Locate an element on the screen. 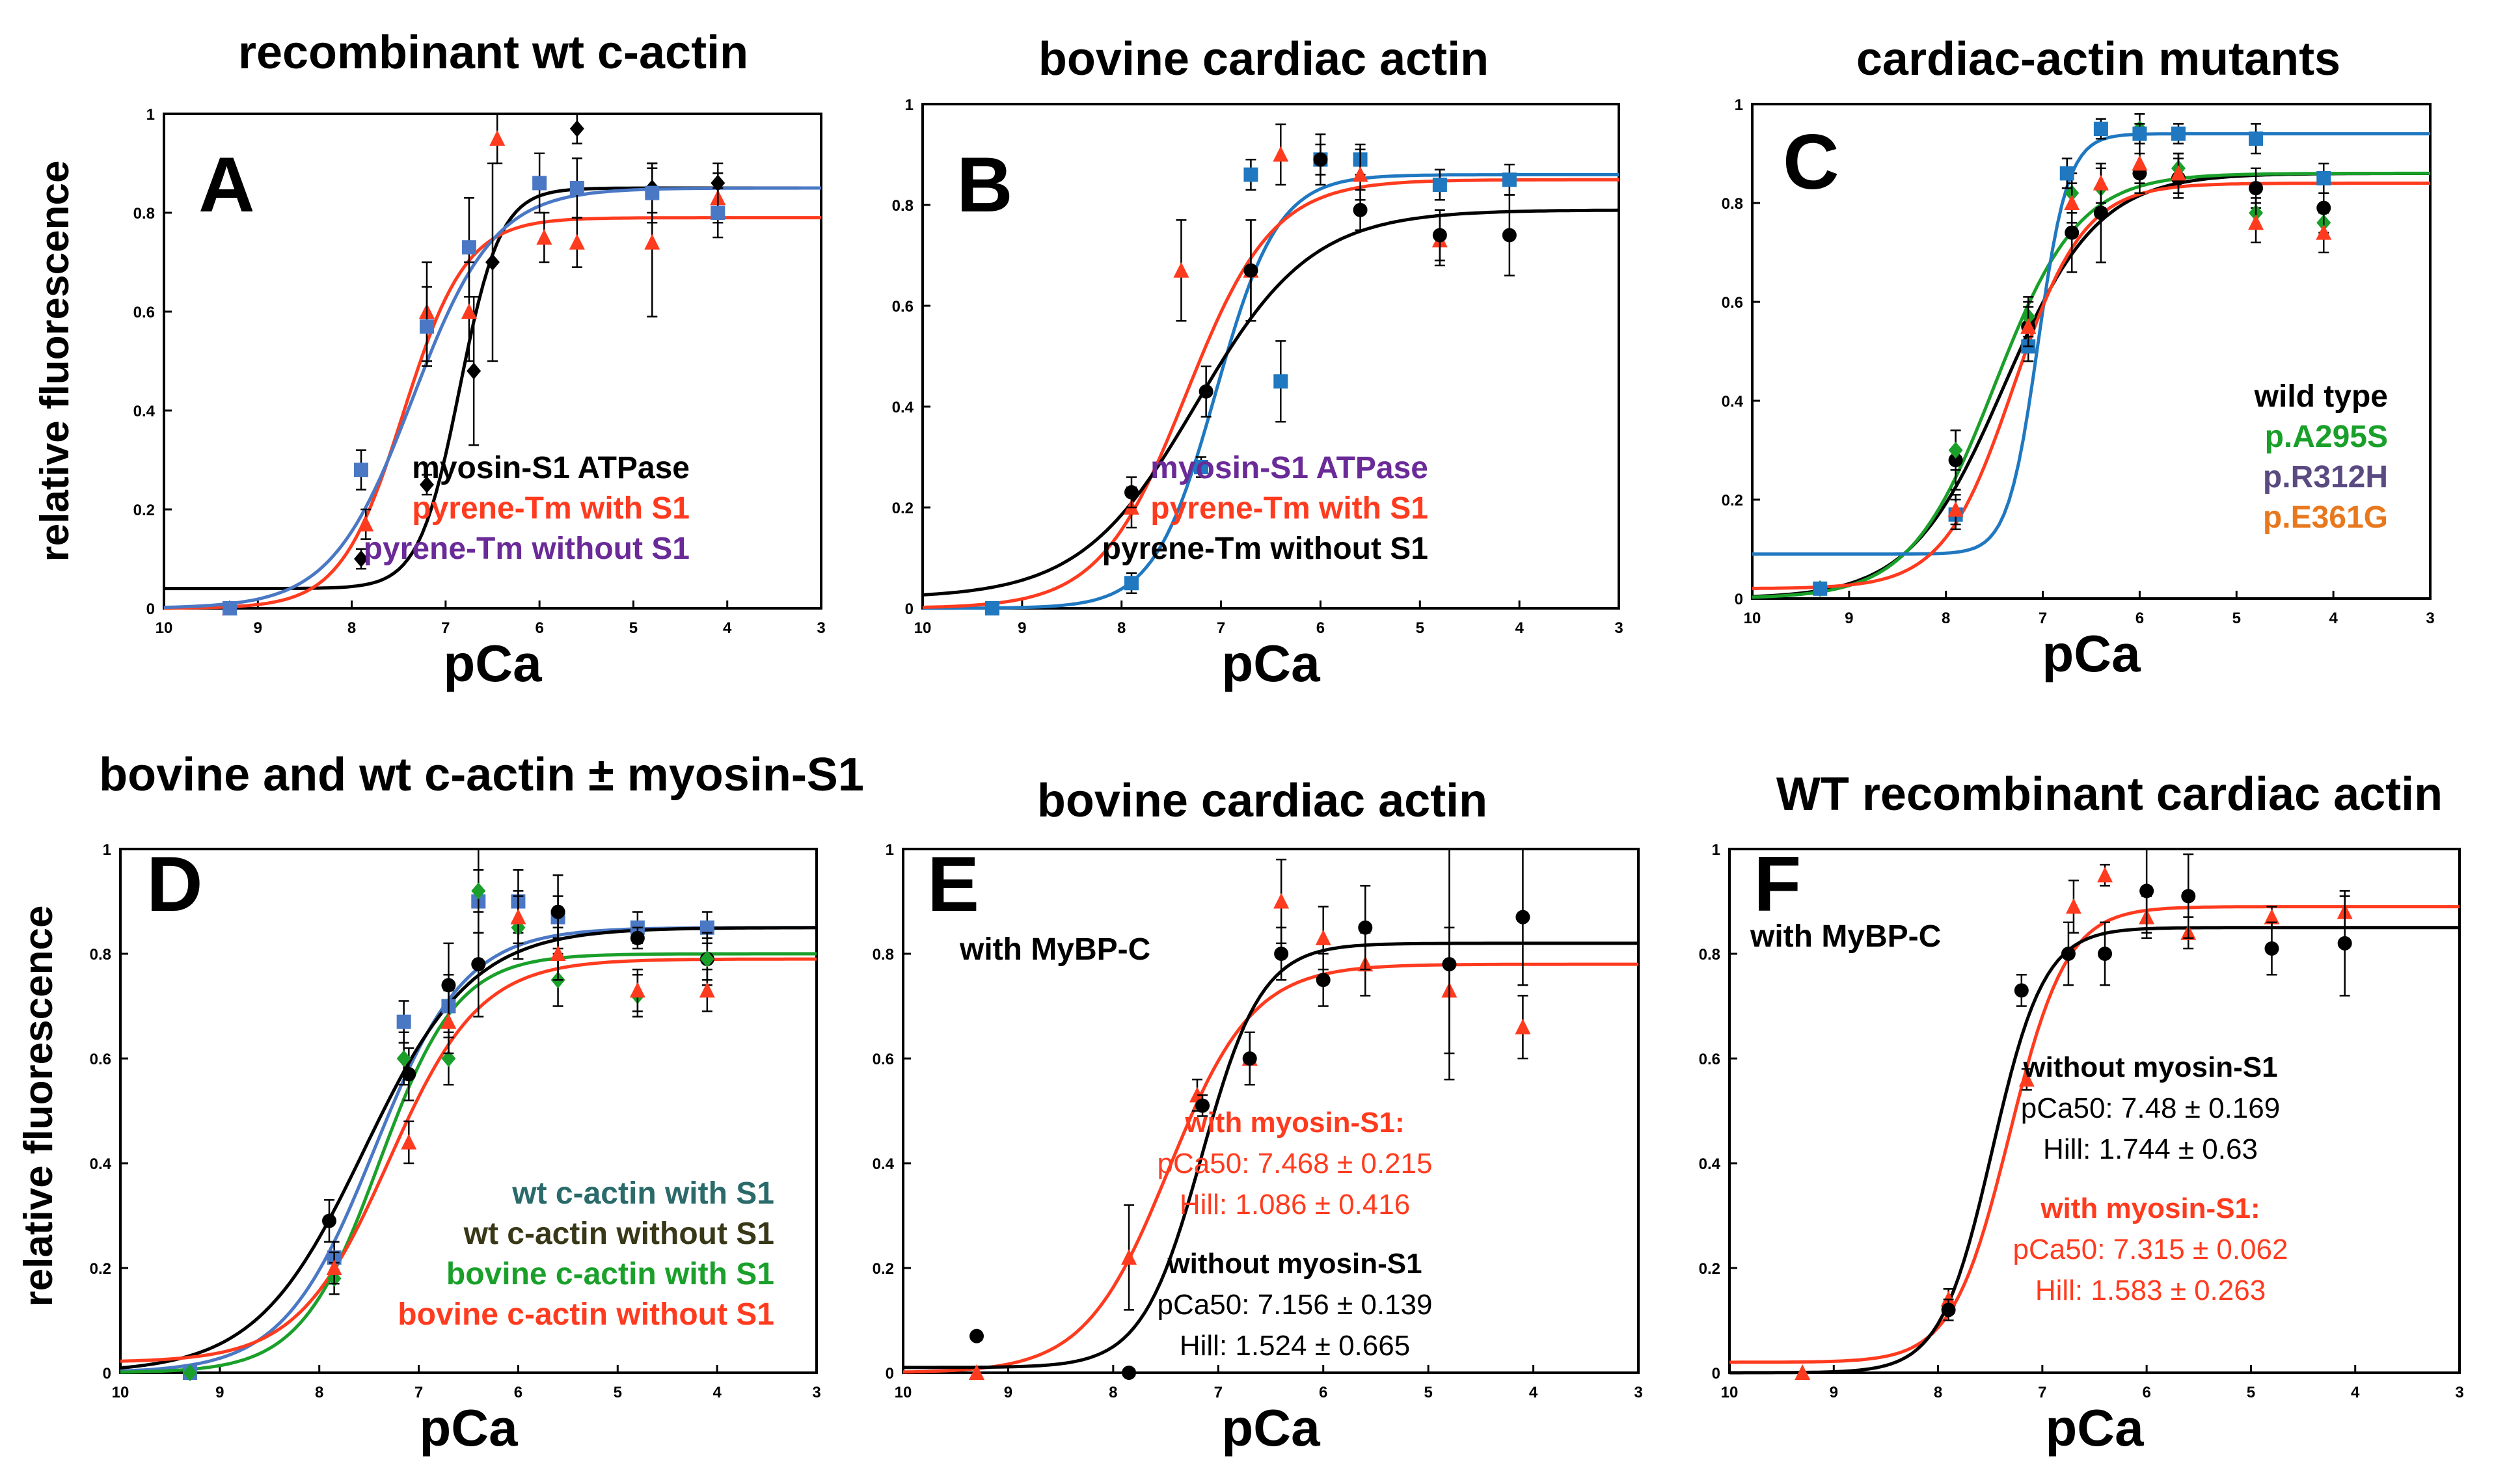 The width and height of the screenshot is (2494, 1484). legend-entry: myosin-S1 ATPase is located at coordinates (551, 468).